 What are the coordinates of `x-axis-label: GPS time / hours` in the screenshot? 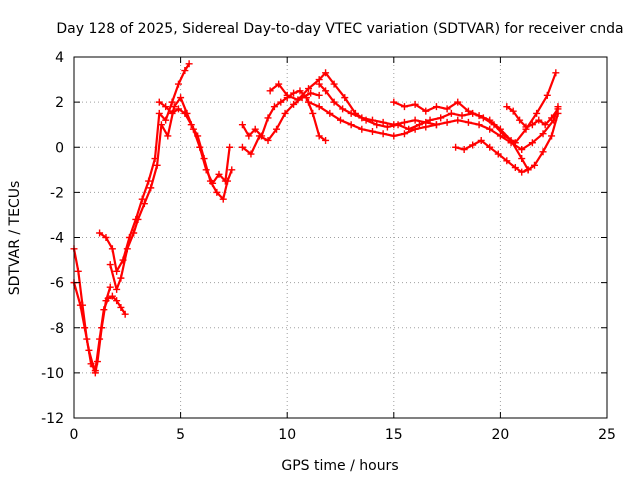 It's located at (339, 466).